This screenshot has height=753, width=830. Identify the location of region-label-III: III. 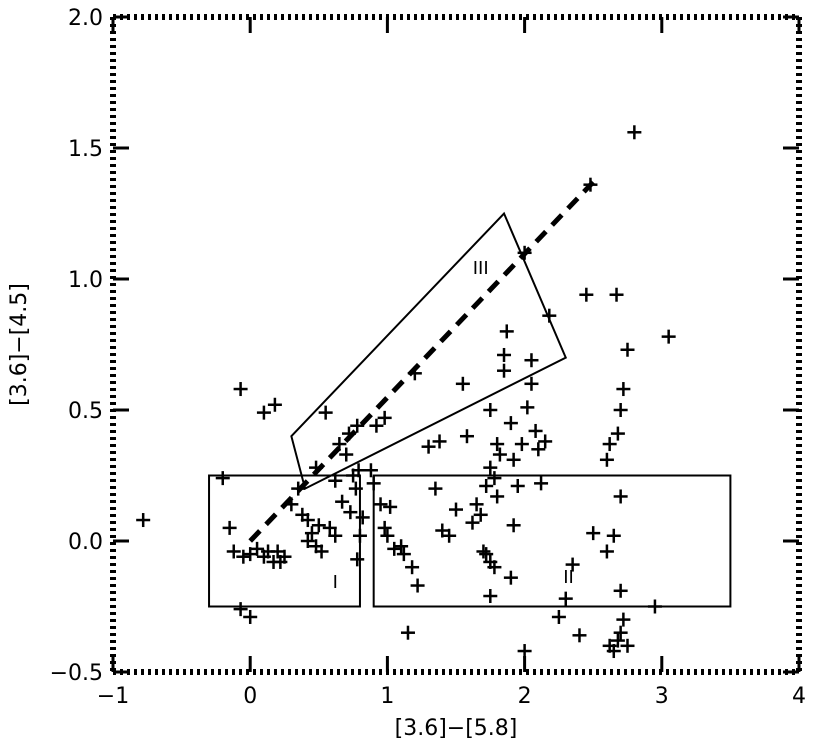
(481, 268).